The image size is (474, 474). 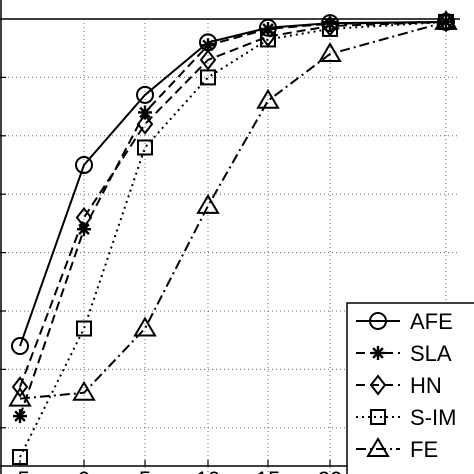 I want to click on legend-label: S-IM, so click(x=433, y=417).